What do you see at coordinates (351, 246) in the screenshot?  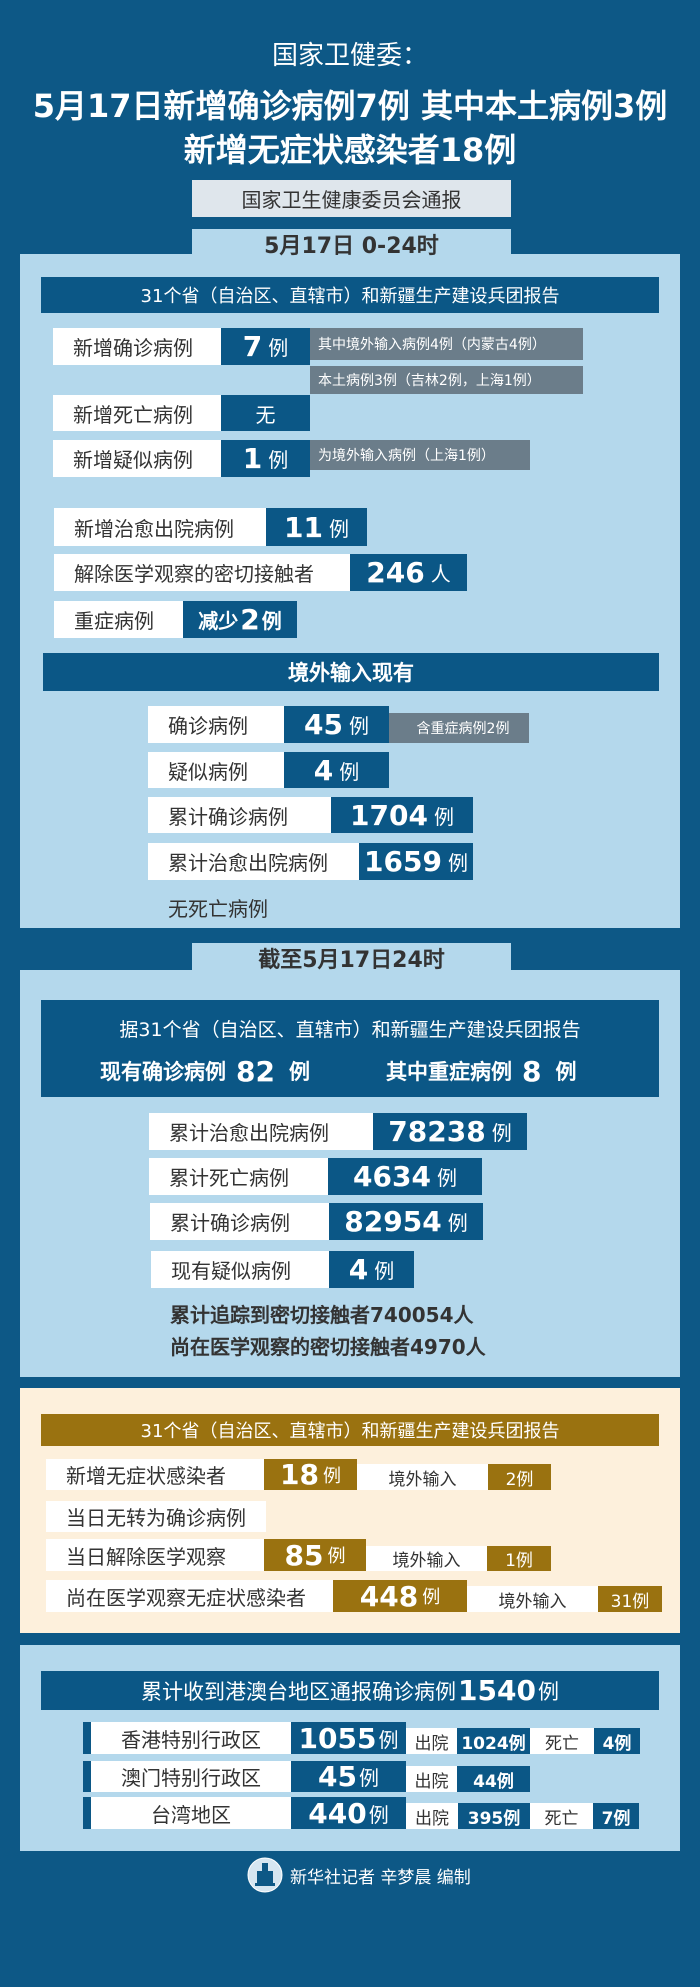 I see `daily-tab-label: 5月17日 0-24时` at bounding box center [351, 246].